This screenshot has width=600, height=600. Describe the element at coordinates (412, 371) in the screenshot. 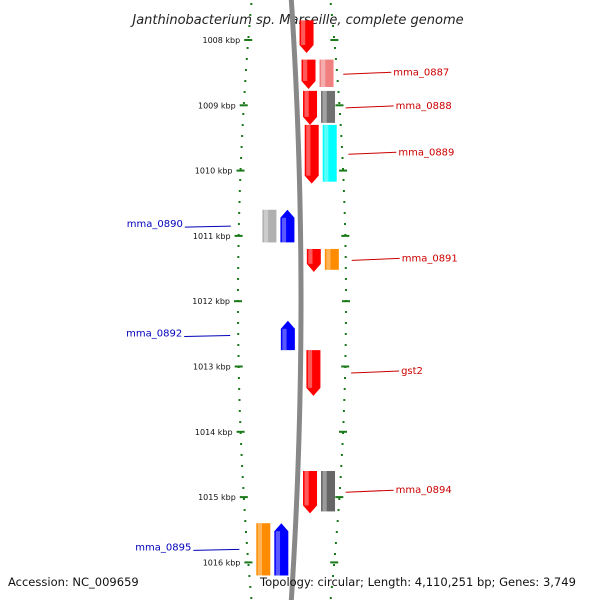

I see `gene-label-gst2: gst2` at that location.